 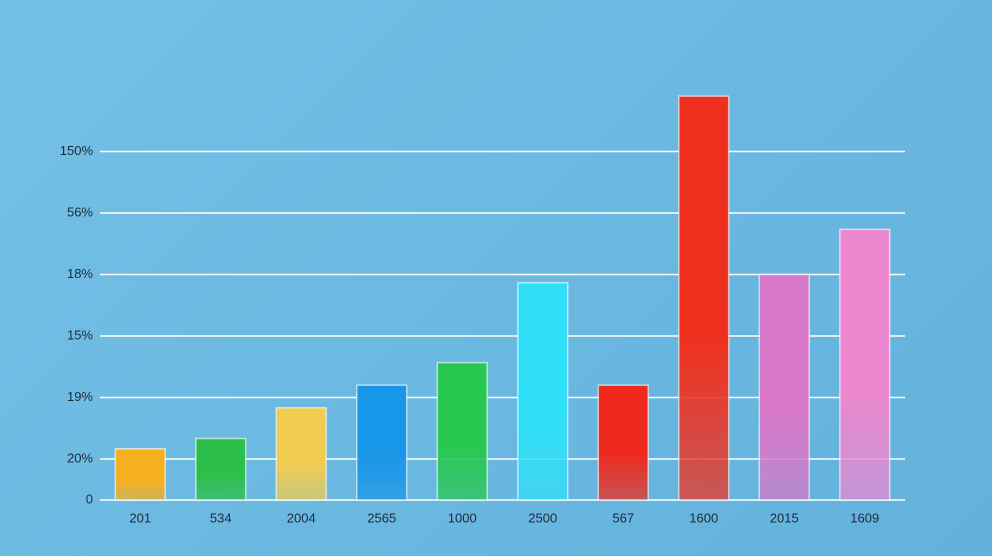 I want to click on x-tick-label: 567, so click(x=623, y=517).